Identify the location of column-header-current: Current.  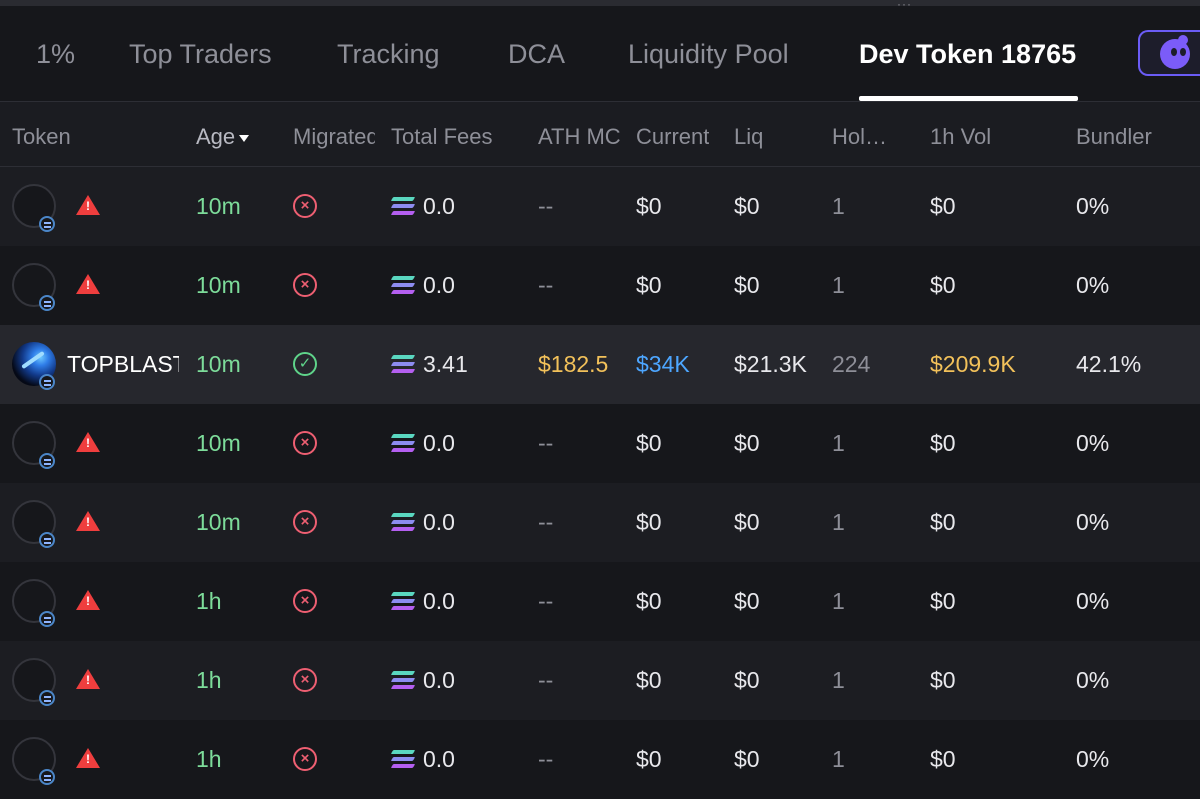
(673, 136).